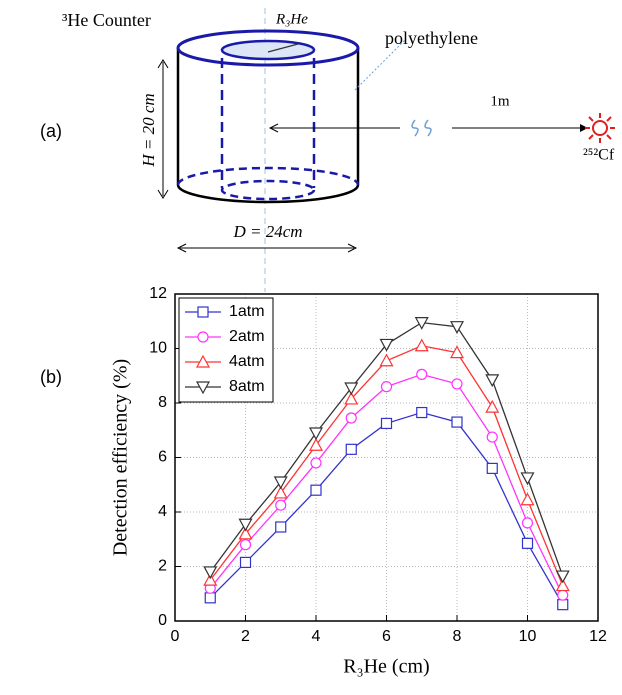  Describe the element at coordinates (291, 19) in the screenshot. I see `radius-label: R₃He` at that location.